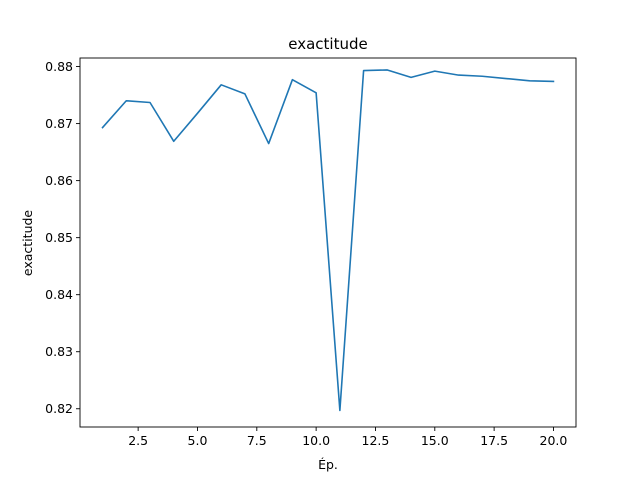 The image size is (640, 480). I want to click on x-tick-label: 12.5, so click(376, 440).